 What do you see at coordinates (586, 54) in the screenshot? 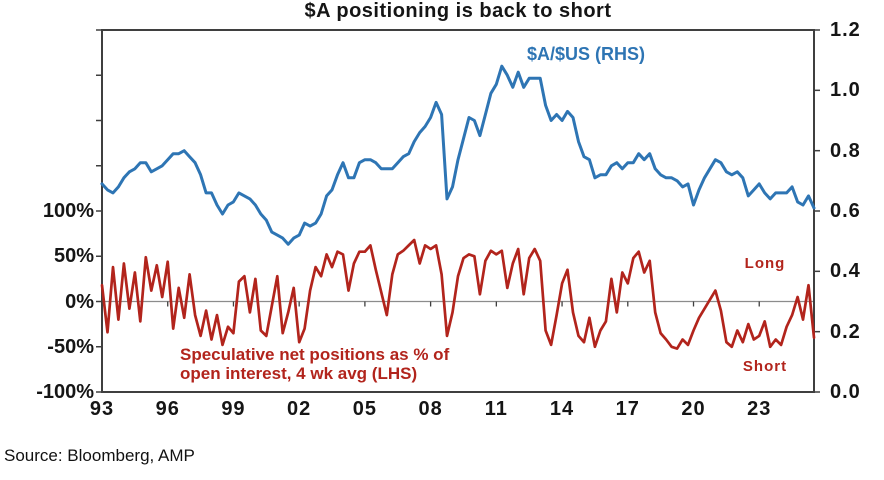
I see `blue-series-label: $A/$US (RHS)` at bounding box center [586, 54].